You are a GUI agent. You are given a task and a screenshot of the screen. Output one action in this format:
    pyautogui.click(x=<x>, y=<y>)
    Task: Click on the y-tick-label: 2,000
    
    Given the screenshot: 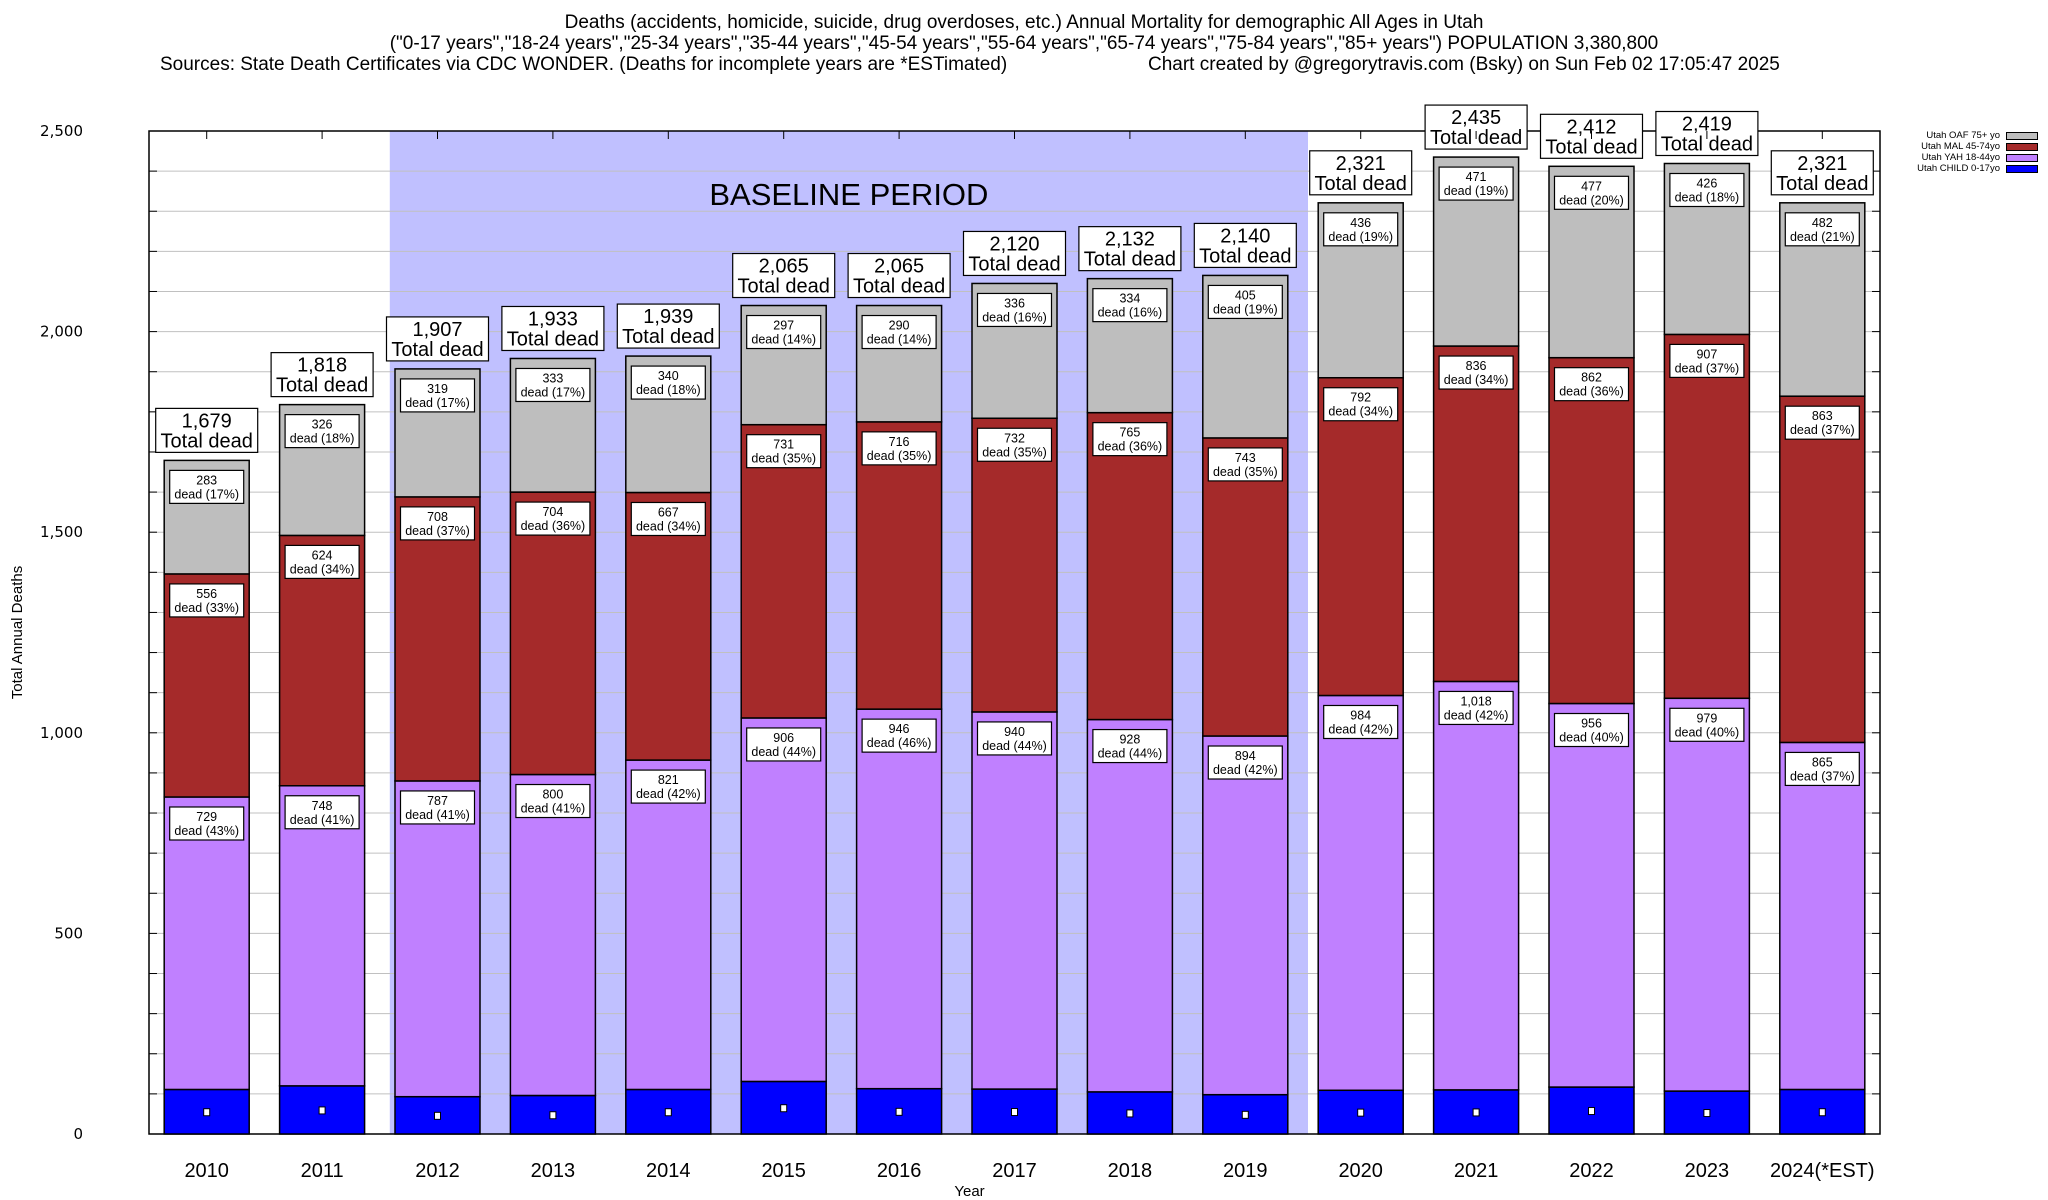 What is the action you would take?
    pyautogui.click(x=61, y=332)
    